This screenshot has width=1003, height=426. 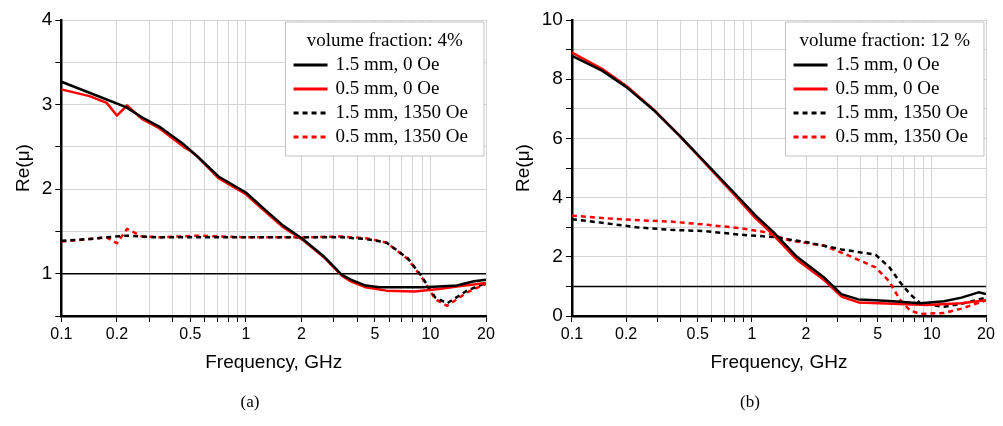 I want to click on y-tick-label: 0, so click(x=557, y=315).